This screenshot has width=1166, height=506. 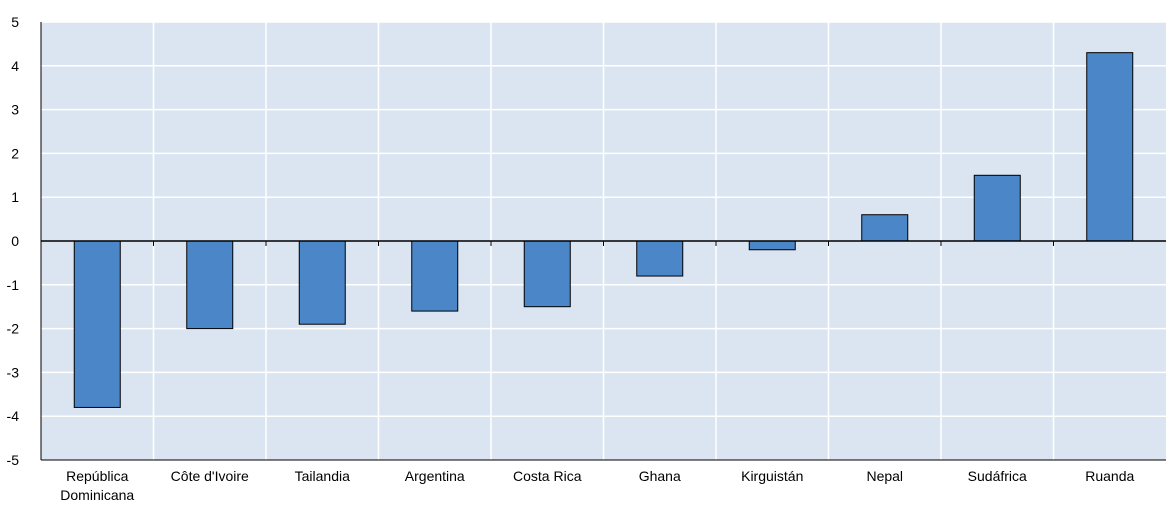 What do you see at coordinates (15, 110) in the screenshot?
I see `y-tick-label: 3` at bounding box center [15, 110].